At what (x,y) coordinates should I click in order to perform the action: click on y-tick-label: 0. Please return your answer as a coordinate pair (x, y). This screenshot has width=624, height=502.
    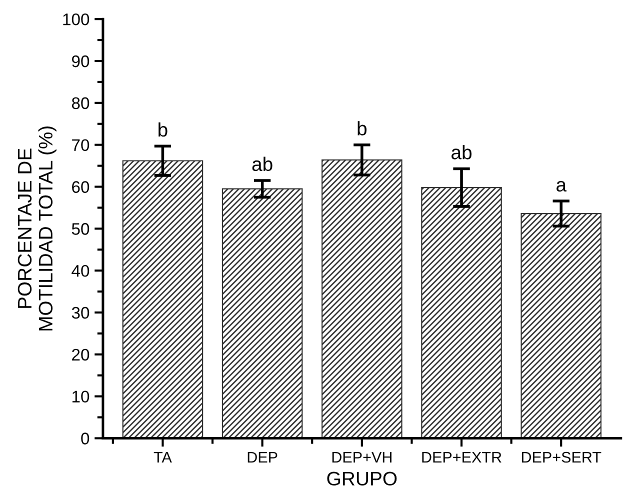
    Looking at the image, I should click on (85, 438).